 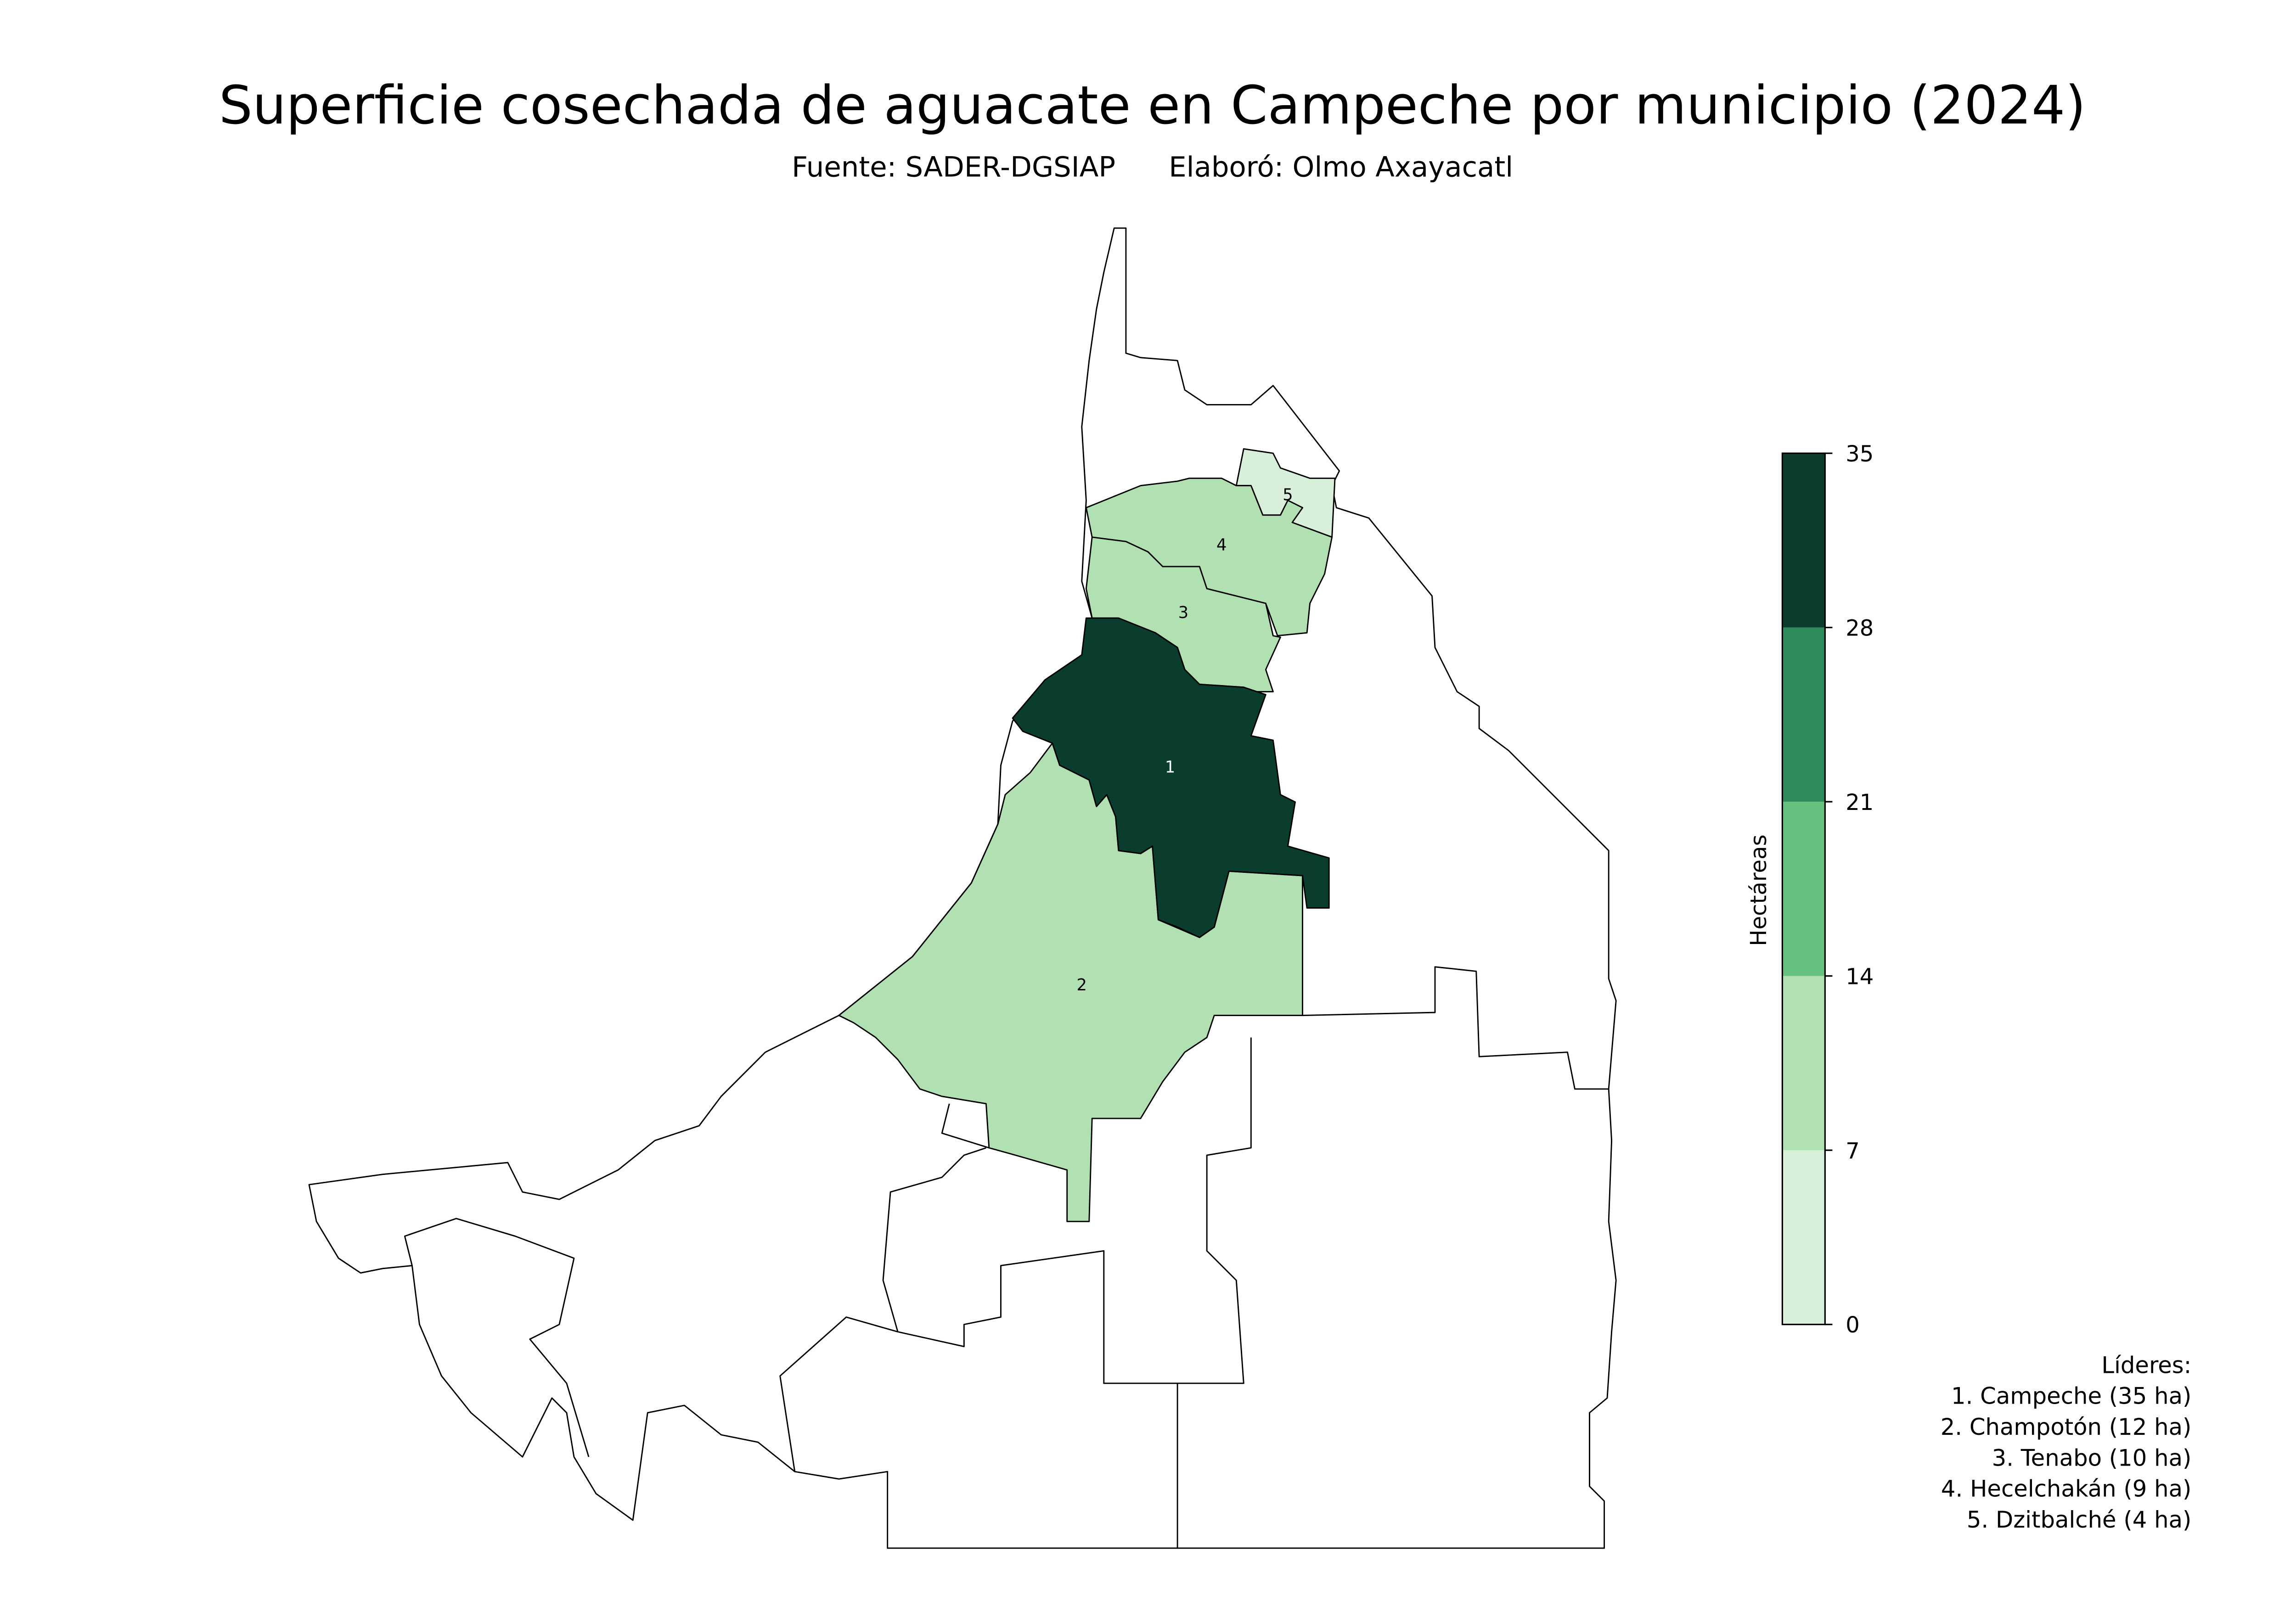 I want to click on region-campeche, so click(x=1171, y=777).